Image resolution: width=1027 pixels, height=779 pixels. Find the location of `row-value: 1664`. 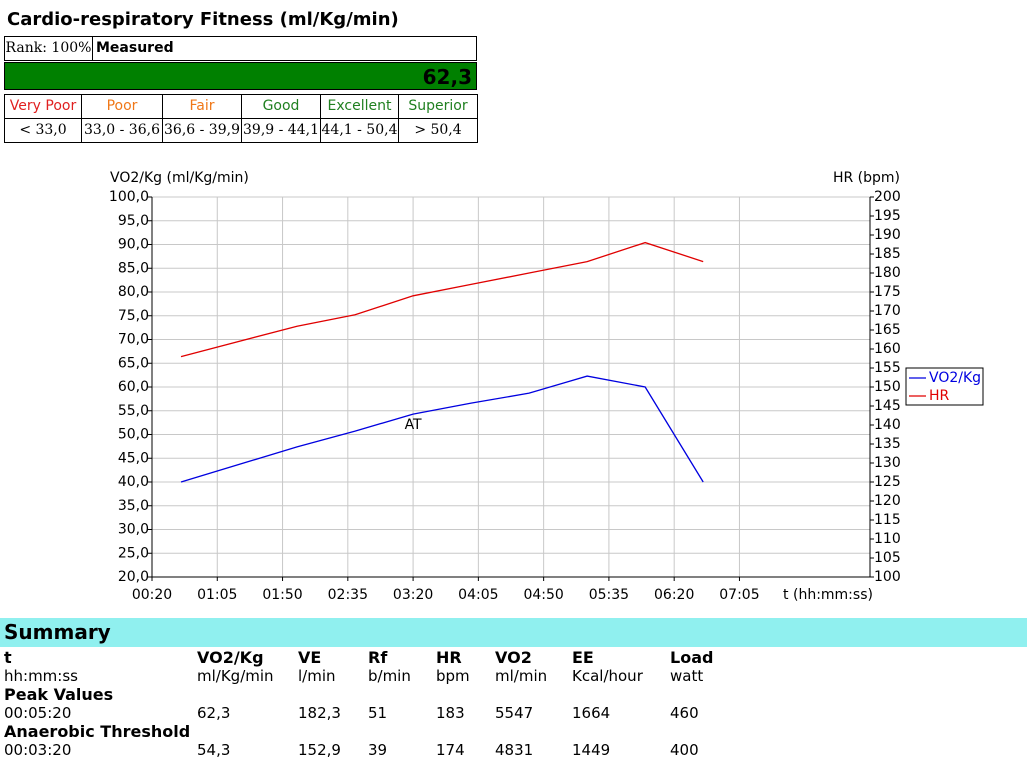

row-value: 1664 is located at coordinates (591, 713).